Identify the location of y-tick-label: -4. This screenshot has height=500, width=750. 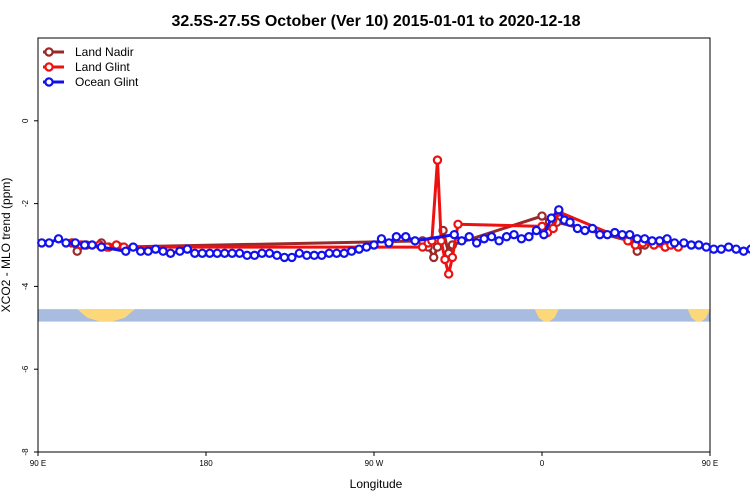
(25, 286).